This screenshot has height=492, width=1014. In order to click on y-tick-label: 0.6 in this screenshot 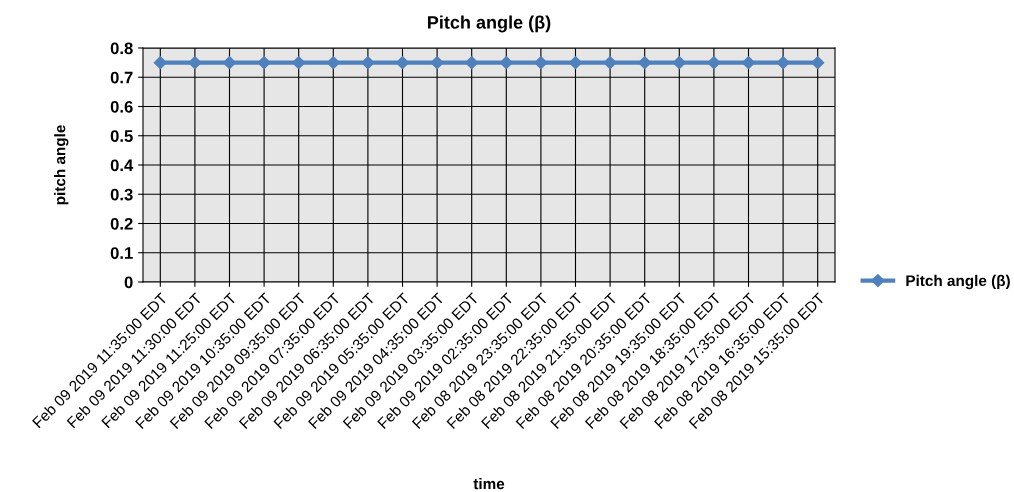, I will do `click(121, 106)`.